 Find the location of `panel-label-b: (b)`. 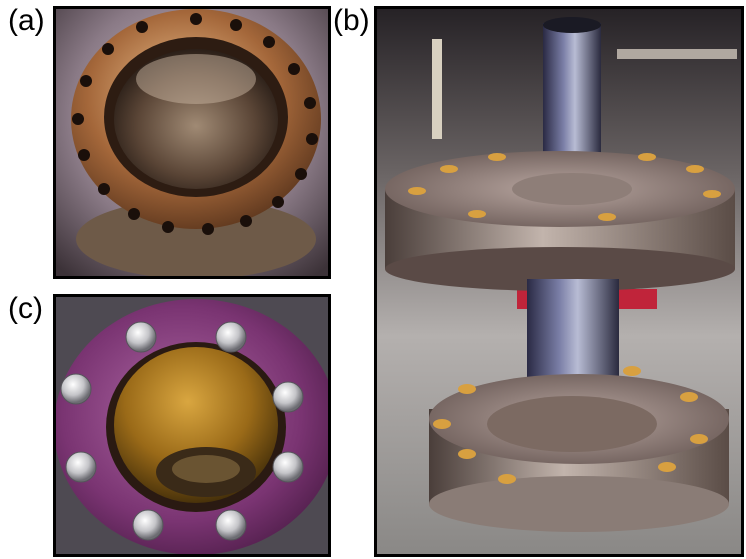

panel-label-b: (b) is located at coordinates (351, 20).